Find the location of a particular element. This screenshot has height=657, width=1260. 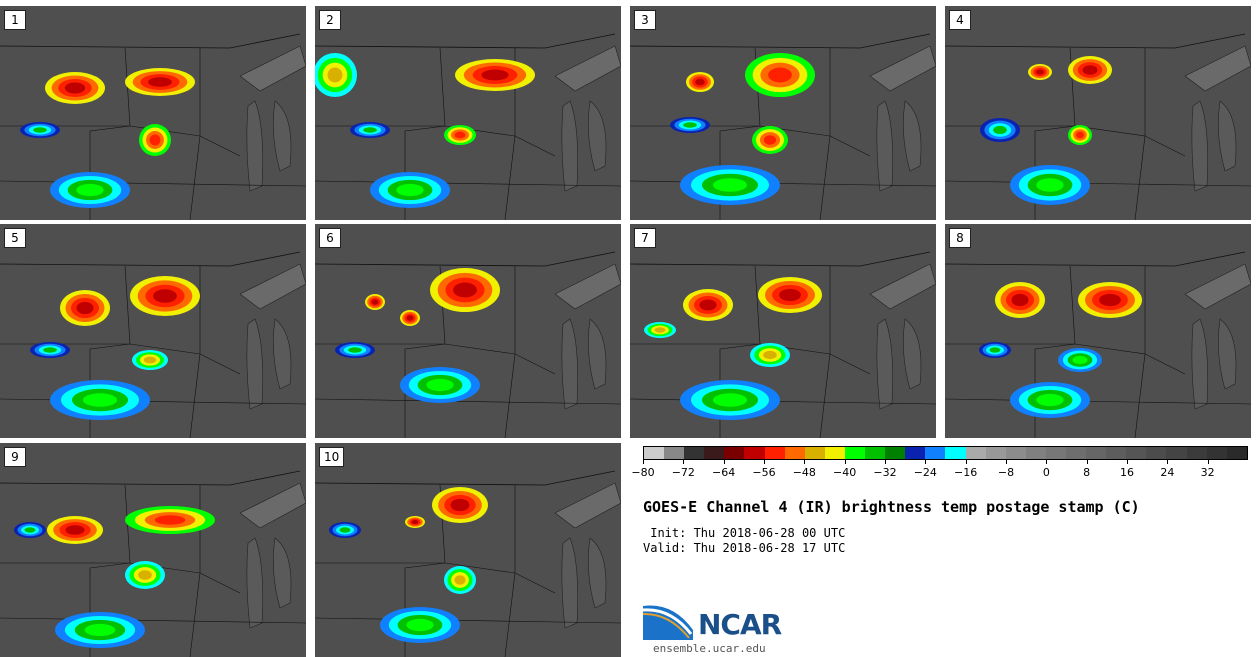

forecast-panel-4: 4 is located at coordinates (1098, 113).